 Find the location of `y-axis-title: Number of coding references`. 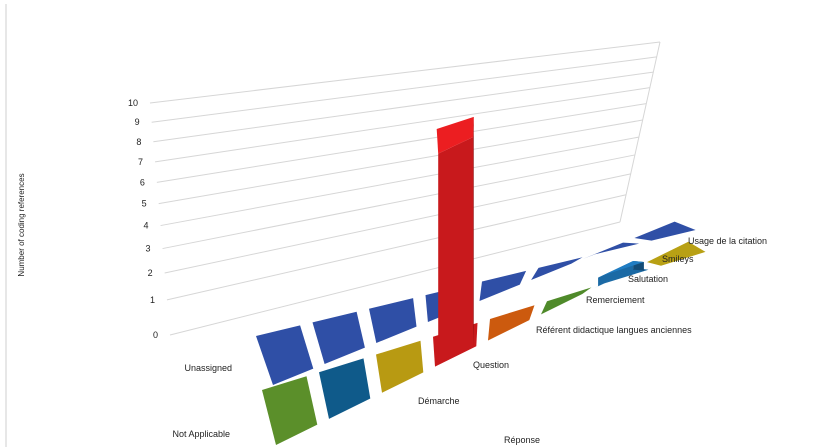

y-axis-title: Number of coding references is located at coordinates (21, 224).